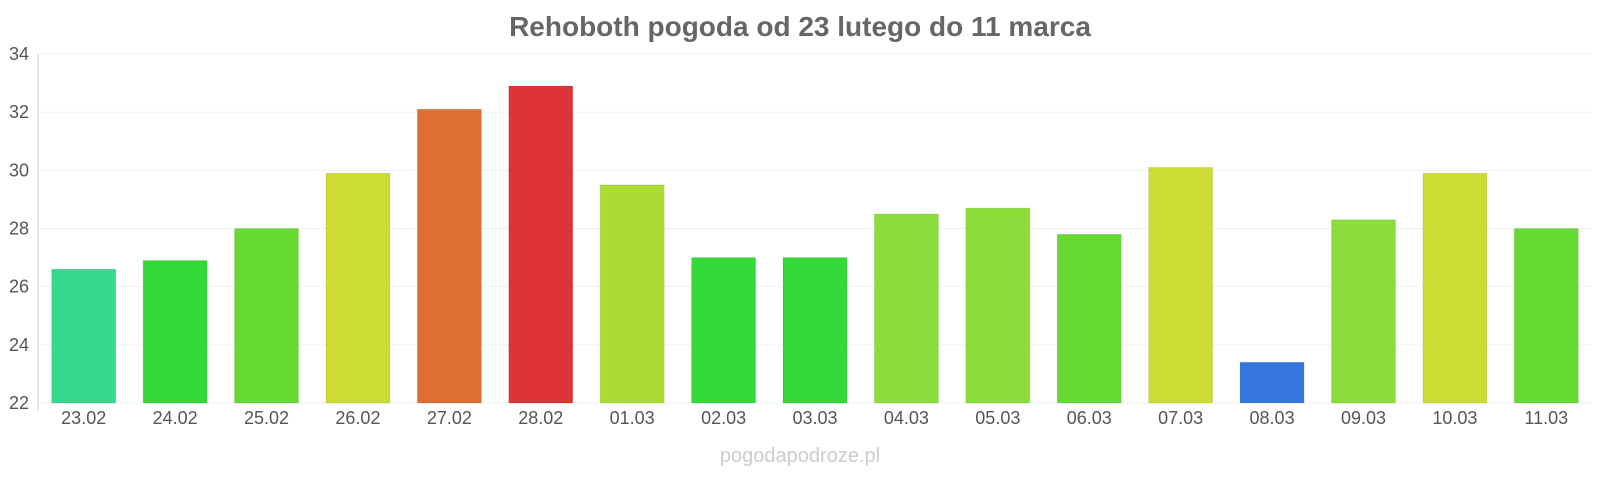 The height and width of the screenshot is (480, 1600). Describe the element at coordinates (723, 418) in the screenshot. I see `x-tick-label: 02.03` at that location.